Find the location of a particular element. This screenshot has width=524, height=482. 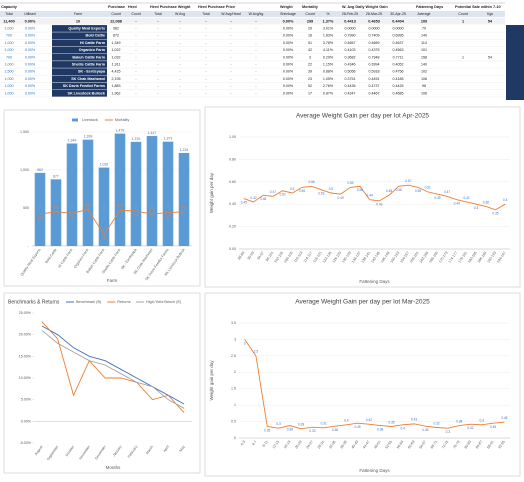

table-cell: 0.3682 is located at coordinates (350, 57).